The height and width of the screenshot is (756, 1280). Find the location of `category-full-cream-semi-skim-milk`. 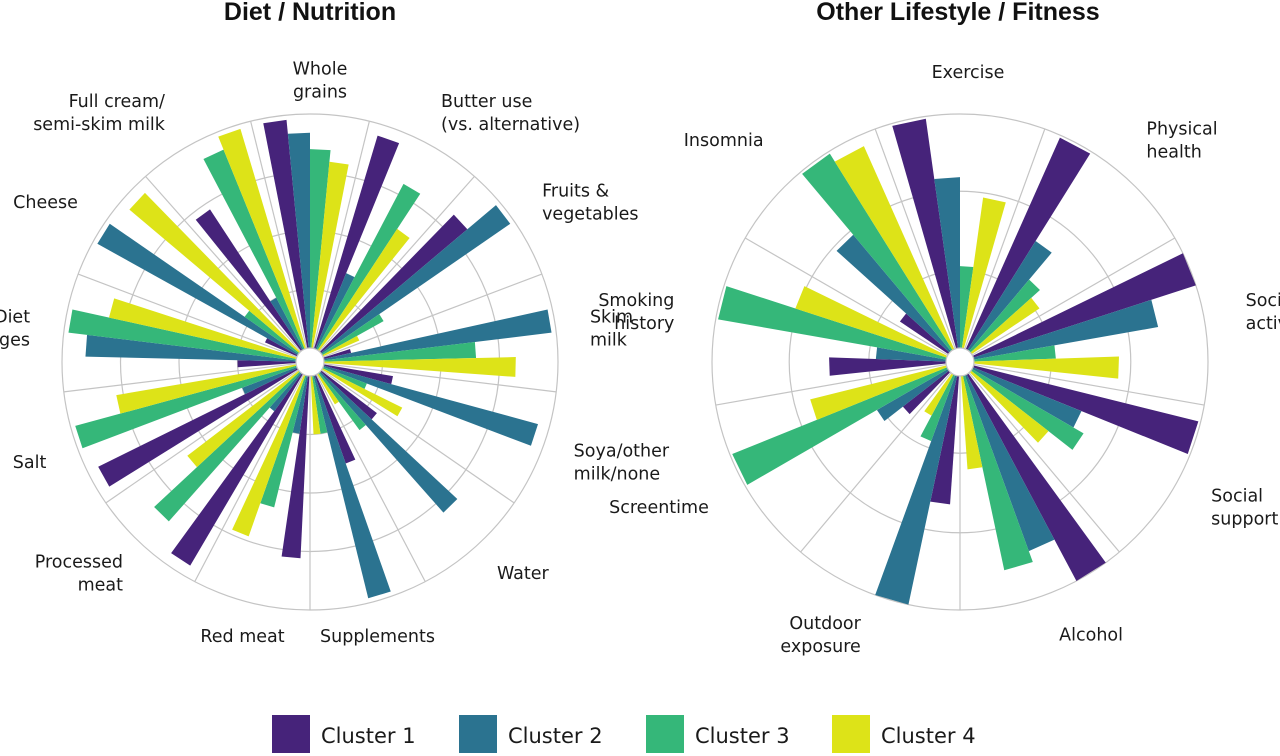

category-full-cream-semi-skim-milk is located at coordinates (250, 240).